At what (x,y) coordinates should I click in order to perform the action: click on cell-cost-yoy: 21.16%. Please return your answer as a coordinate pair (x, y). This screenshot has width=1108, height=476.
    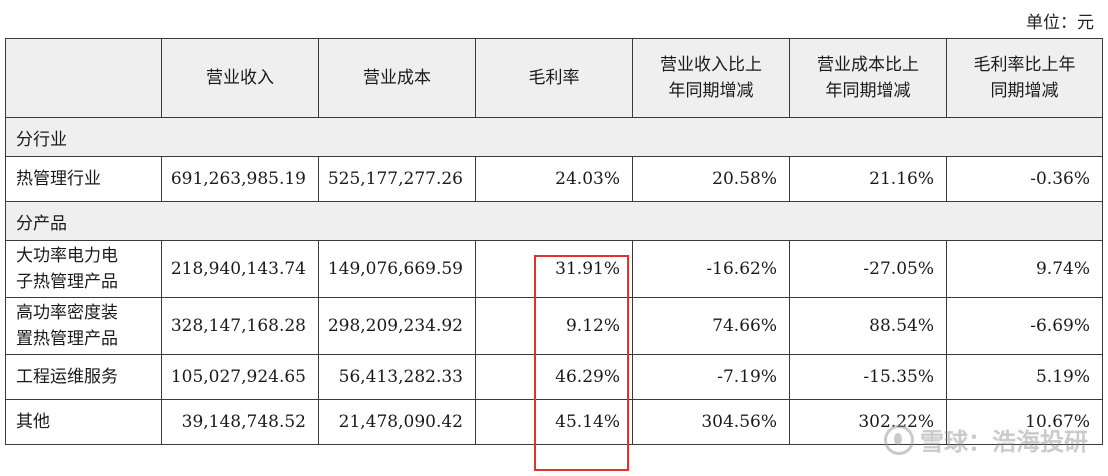
    Looking at the image, I should click on (868, 179).